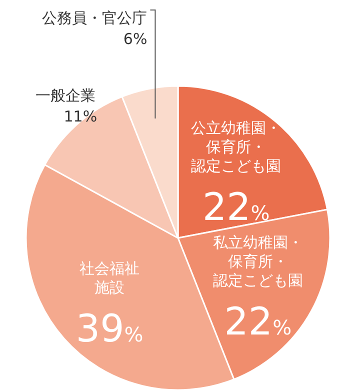  Describe the element at coordinates (95, 18) in the screenshot. I see `slice-label: 公務員・官公庁` at that location.